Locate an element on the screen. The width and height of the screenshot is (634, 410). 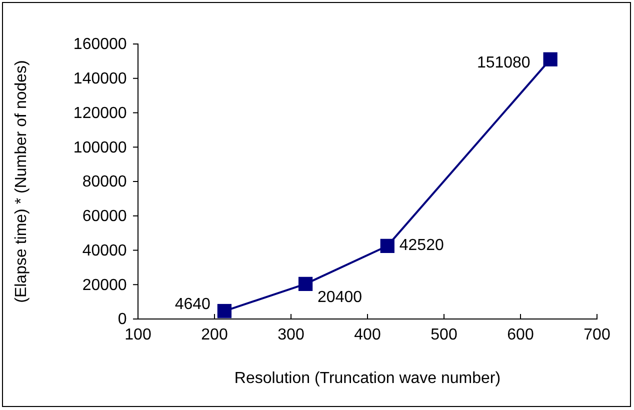
x-axis-title: Resolution (Truncation wave number) is located at coordinates (367, 378).